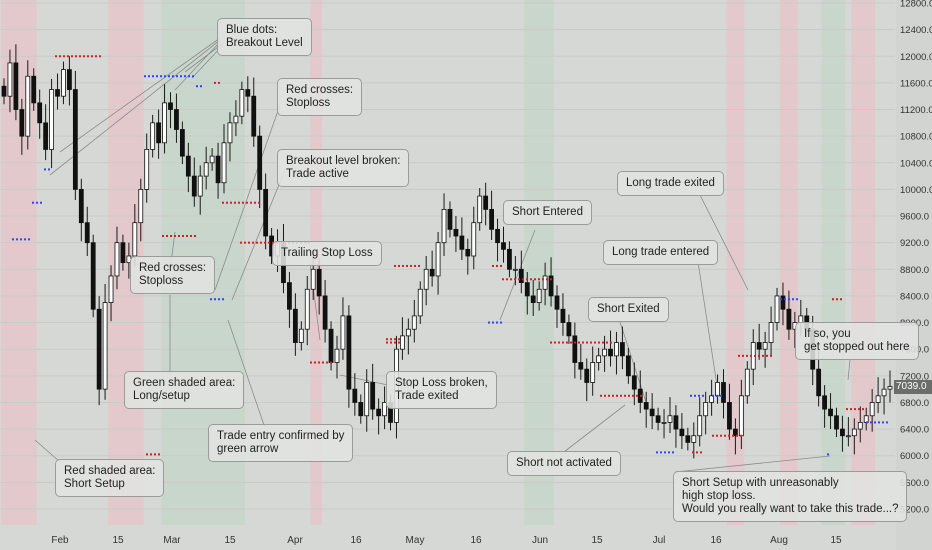 Image resolution: width=932 pixels, height=550 pixels. I want to click on note-breakout-level: Blue dots: Breakout Level, so click(264, 37).